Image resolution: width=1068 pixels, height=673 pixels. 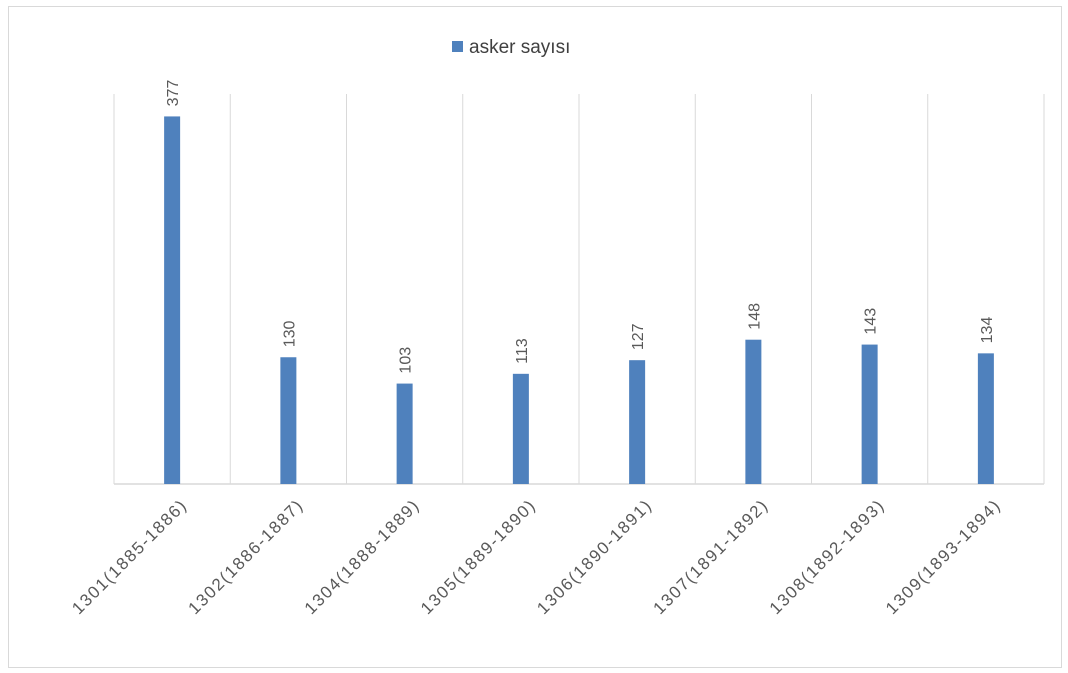 What do you see at coordinates (520, 428) in the screenshot?
I see `bar-1305(1889-1890)` at bounding box center [520, 428].